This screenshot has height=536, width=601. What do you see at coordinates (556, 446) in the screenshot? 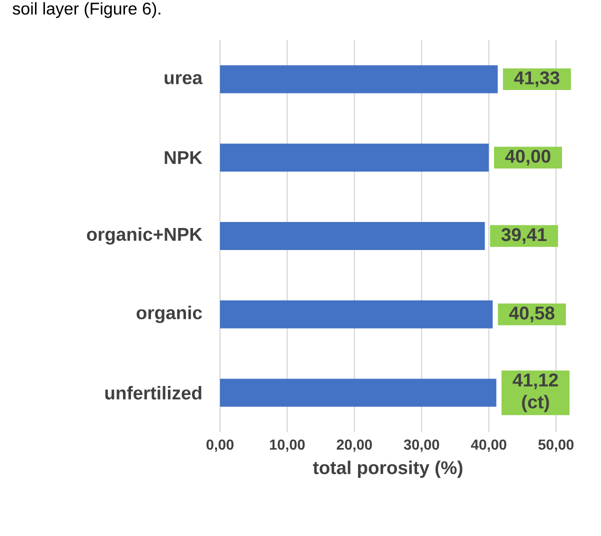
I see `x-tick-label: 50,00` at bounding box center [556, 446].